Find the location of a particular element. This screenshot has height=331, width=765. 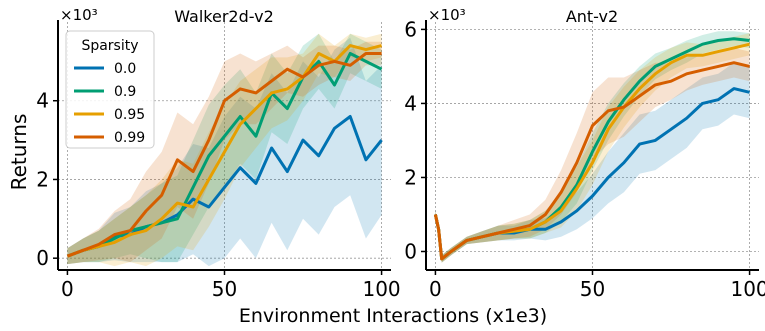

legend-label-0.0: 0.0 is located at coordinates (125, 69).